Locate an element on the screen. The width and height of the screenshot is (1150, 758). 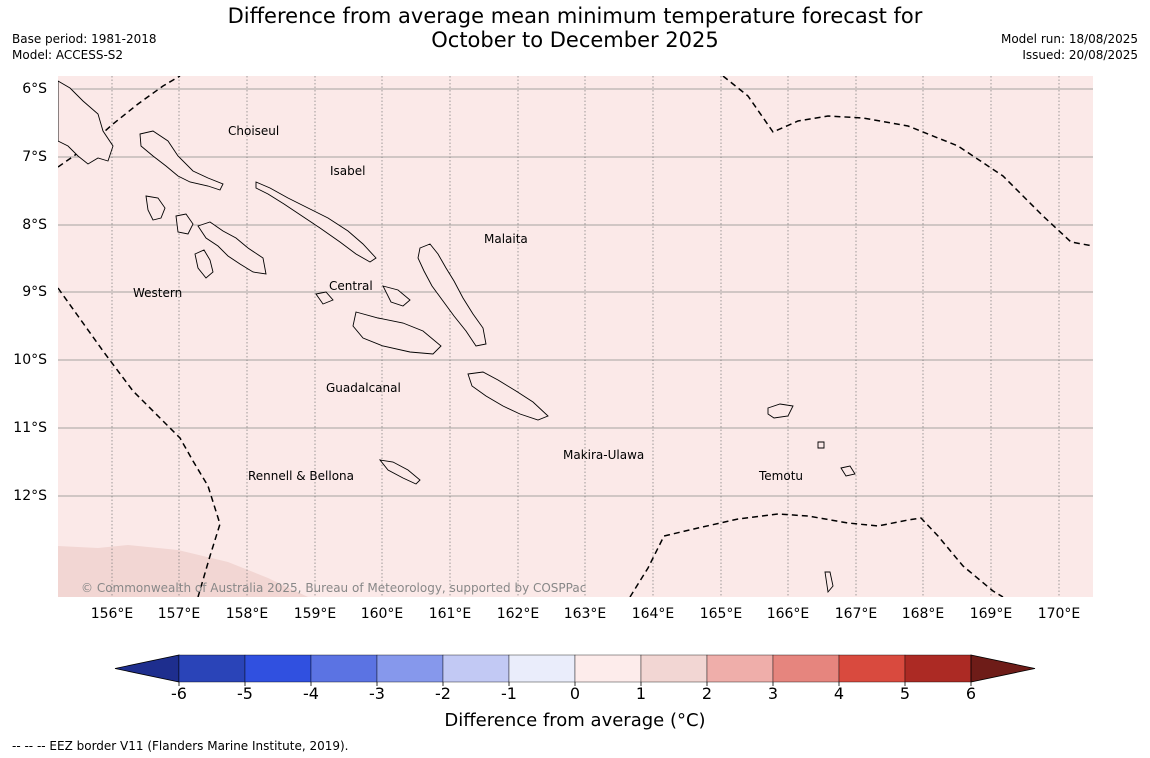
nendo-island is located at coordinates (780, 411).